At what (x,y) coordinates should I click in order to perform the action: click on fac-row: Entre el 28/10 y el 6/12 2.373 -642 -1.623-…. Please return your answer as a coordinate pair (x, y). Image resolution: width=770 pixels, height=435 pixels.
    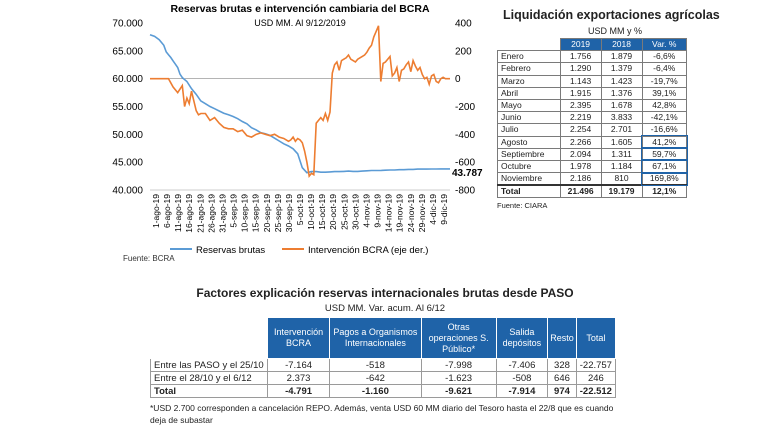
    Looking at the image, I should click on (383, 378).